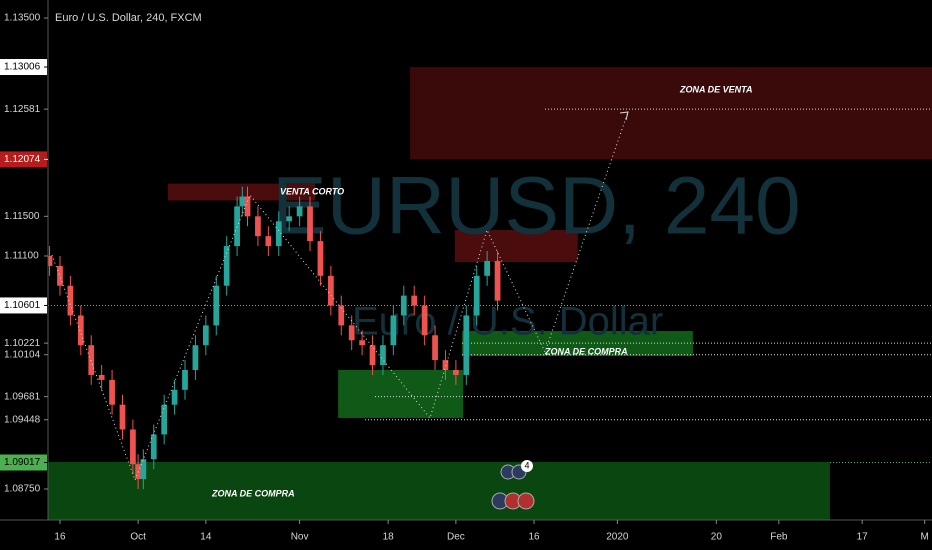 This screenshot has width=932, height=550. I want to click on y-tick-label: 1.11500, so click(22, 216).